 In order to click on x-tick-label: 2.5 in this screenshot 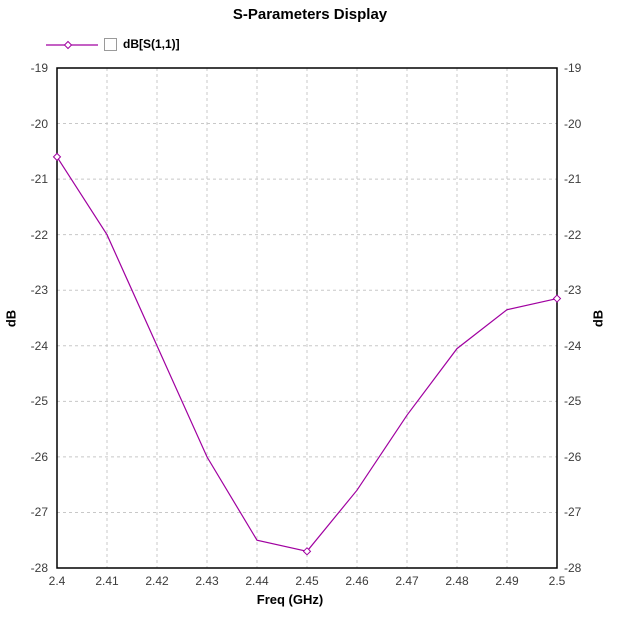, I will do `click(557, 581)`.